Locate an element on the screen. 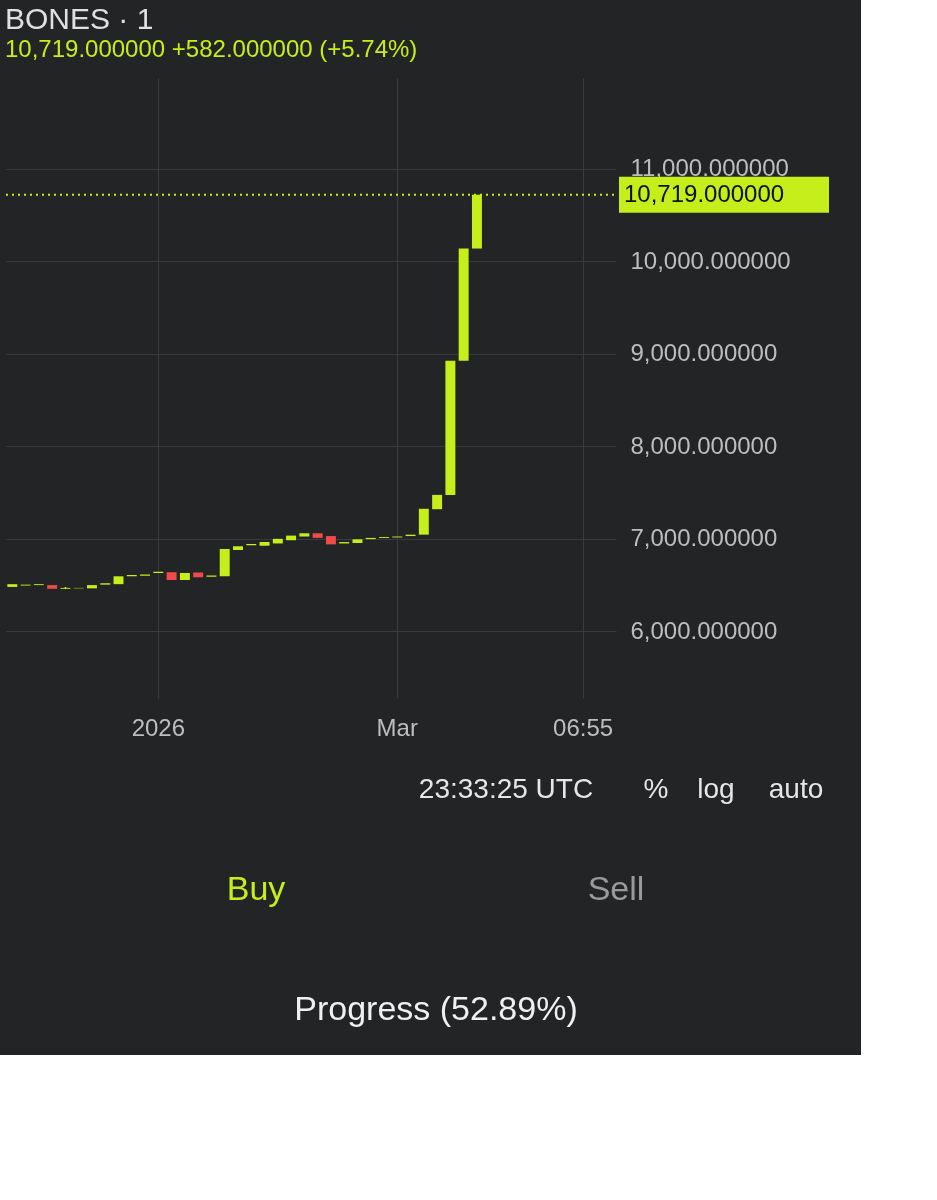 Image resolution: width=937 pixels, height=1200 pixels. text: Sell is located at coordinates (616, 888).